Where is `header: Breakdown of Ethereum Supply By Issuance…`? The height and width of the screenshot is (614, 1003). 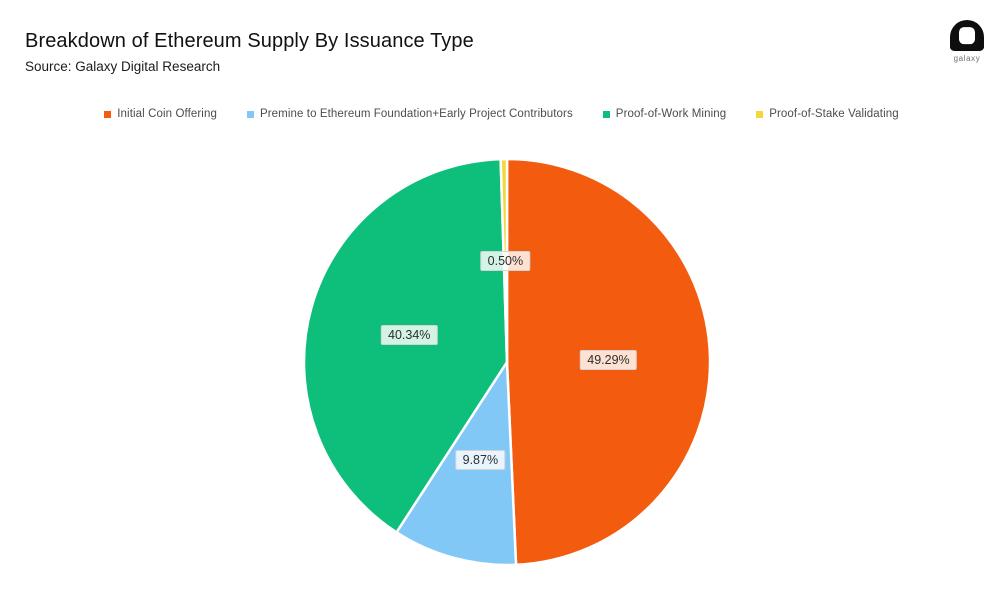 header: Breakdown of Ethereum Supply By Issuance… is located at coordinates (249, 52).